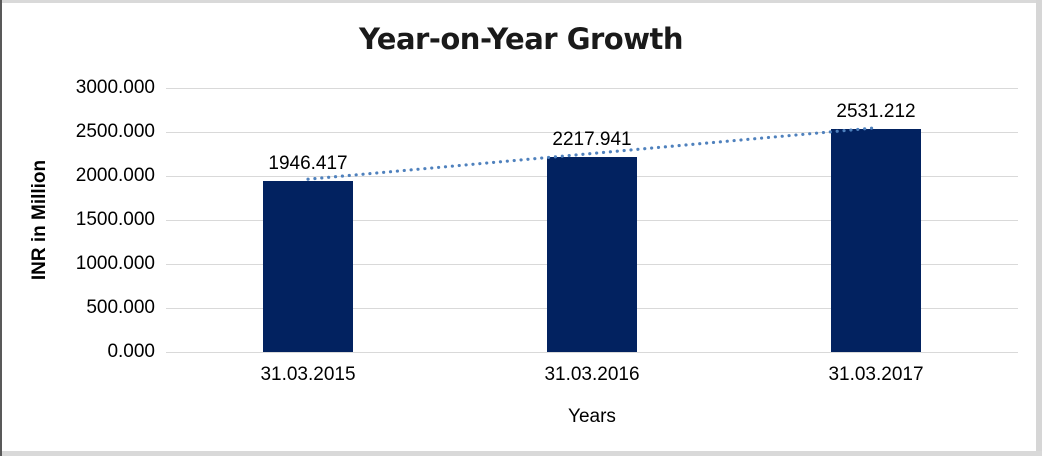  I want to click on y-tick-label: 500.000, so click(120, 307).